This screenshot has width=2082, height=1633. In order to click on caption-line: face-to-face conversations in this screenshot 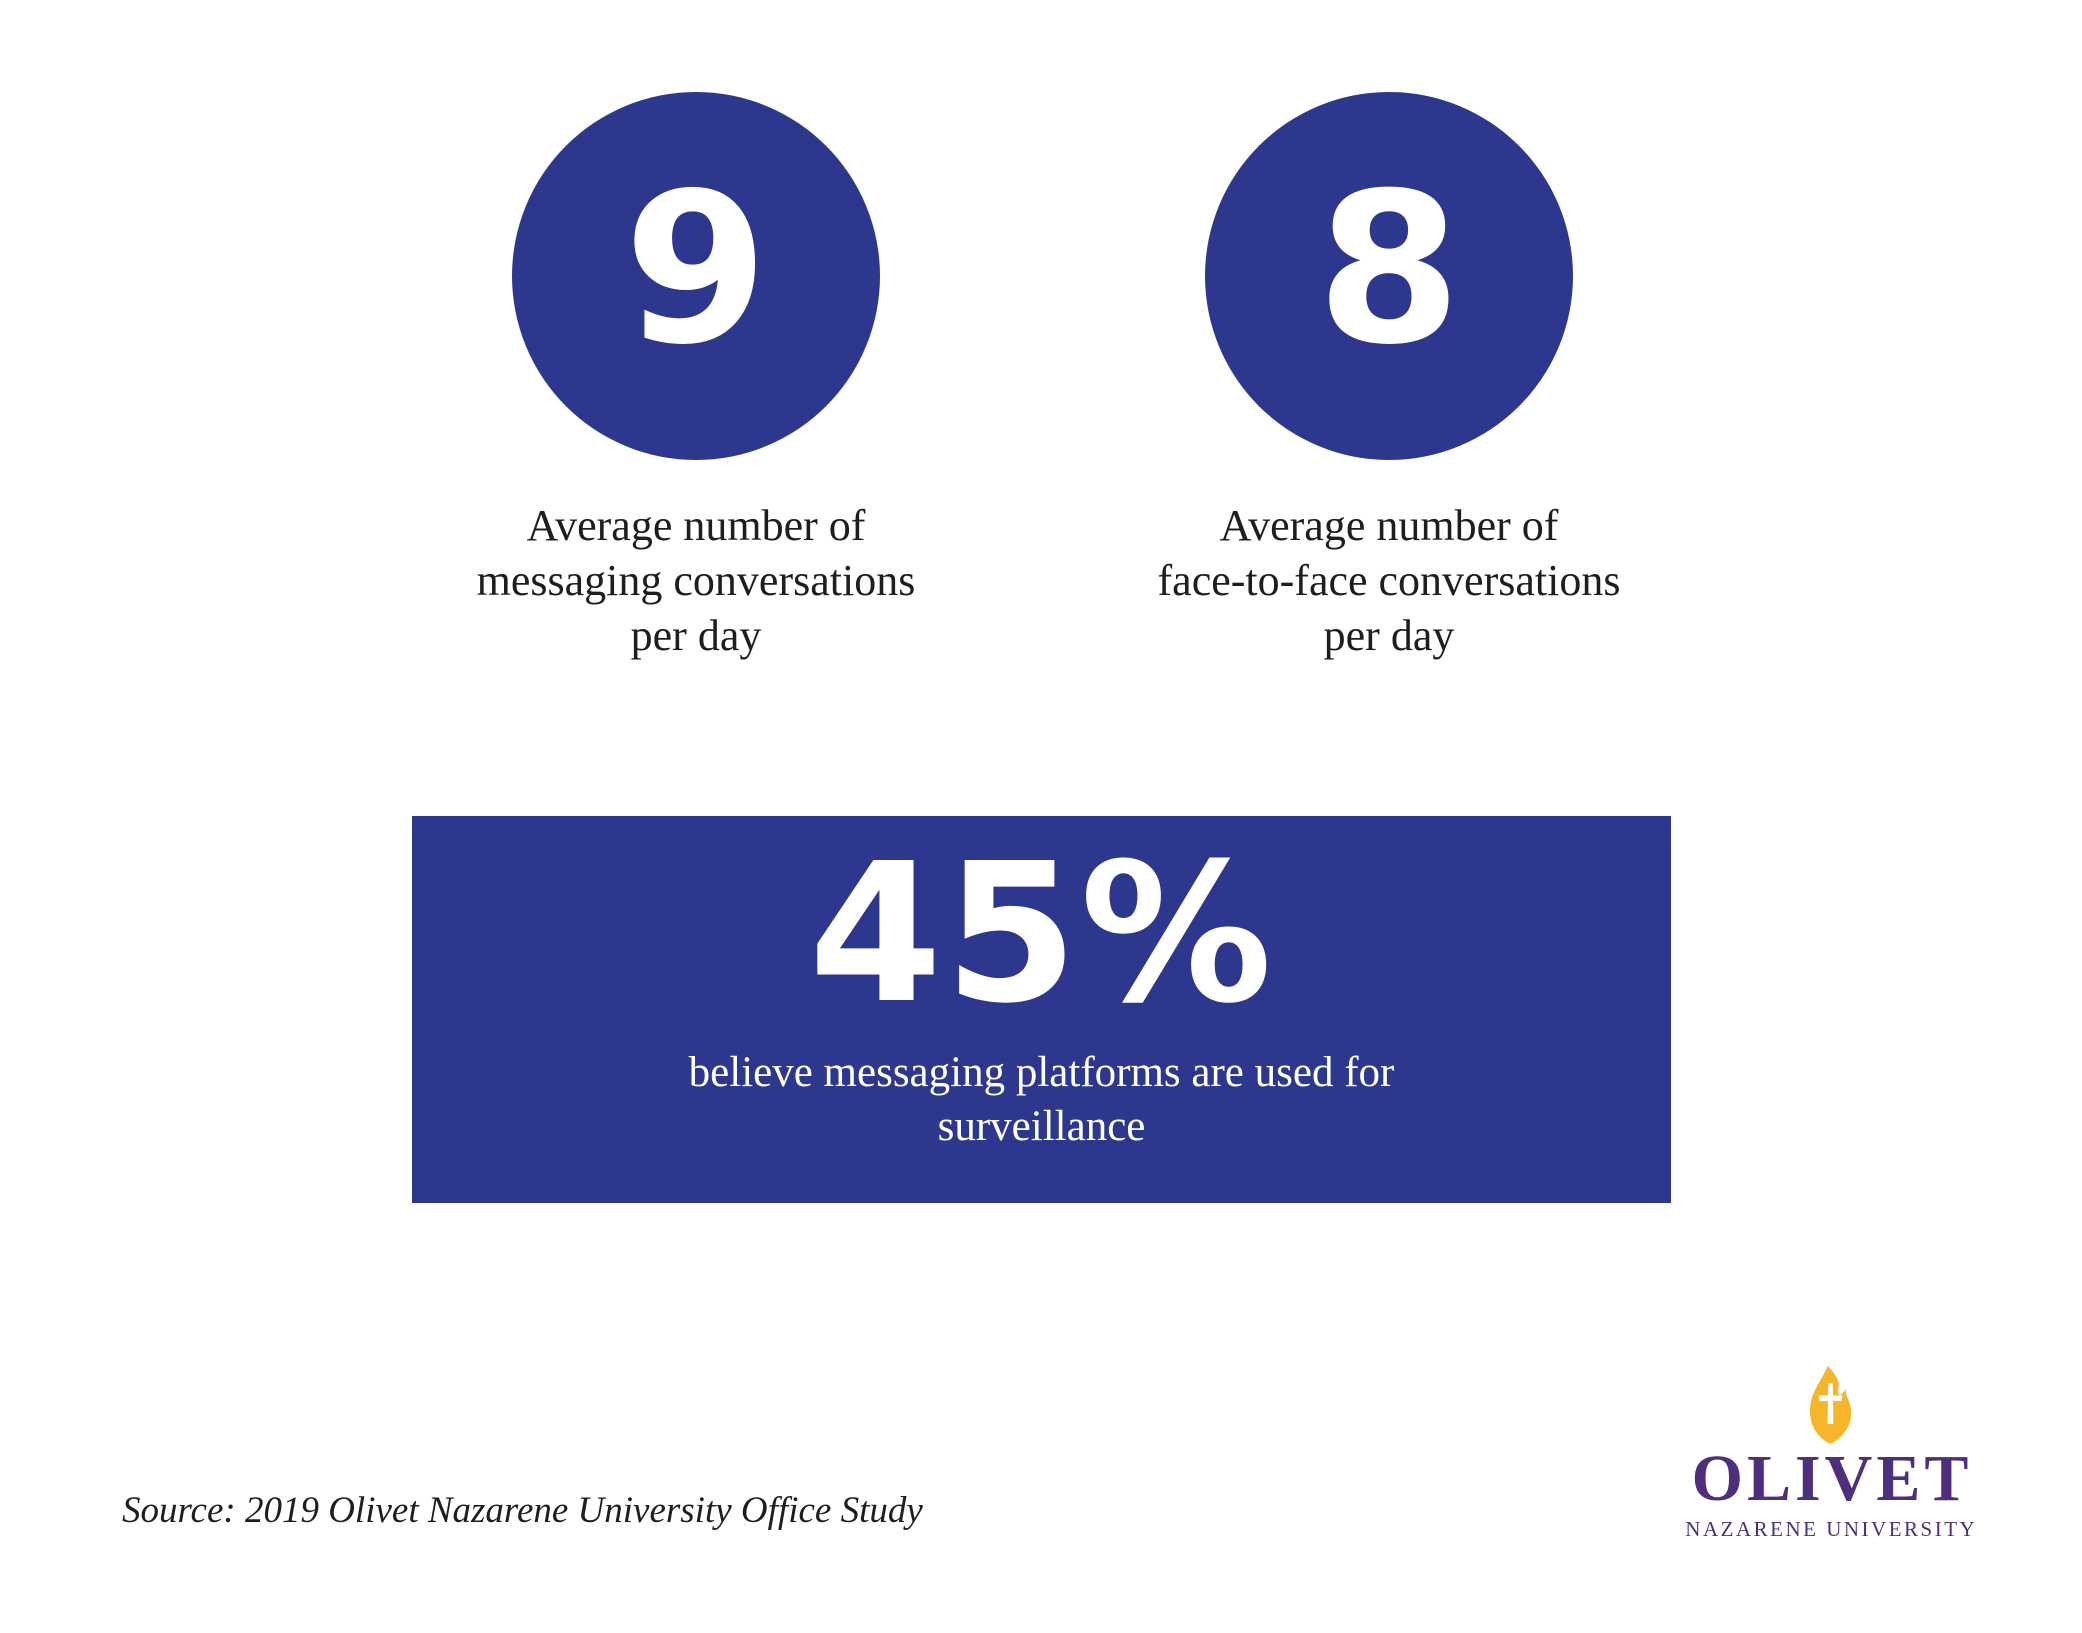, I will do `click(1389, 580)`.